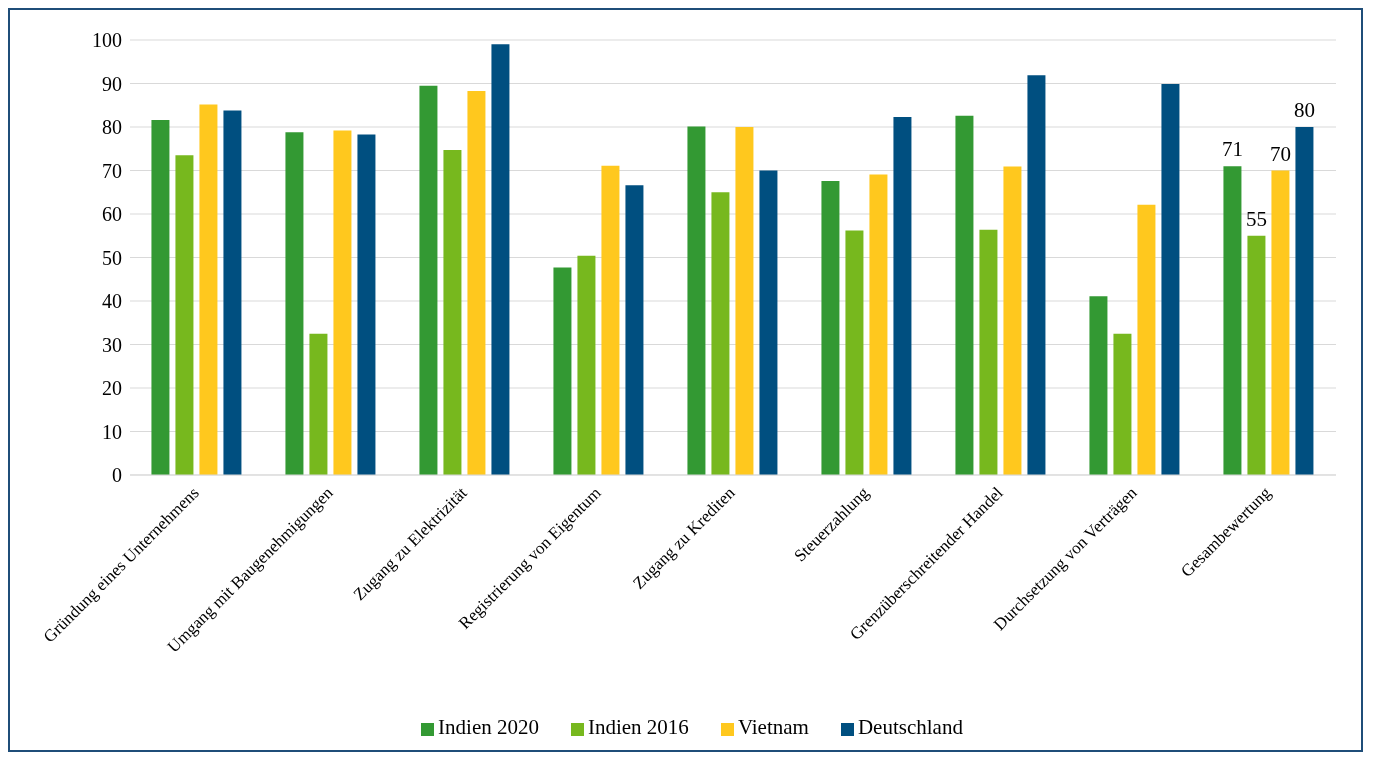 The height and width of the screenshot is (760, 1373). What do you see at coordinates (1256, 218) in the screenshot?
I see `data-label: 55` at bounding box center [1256, 218].